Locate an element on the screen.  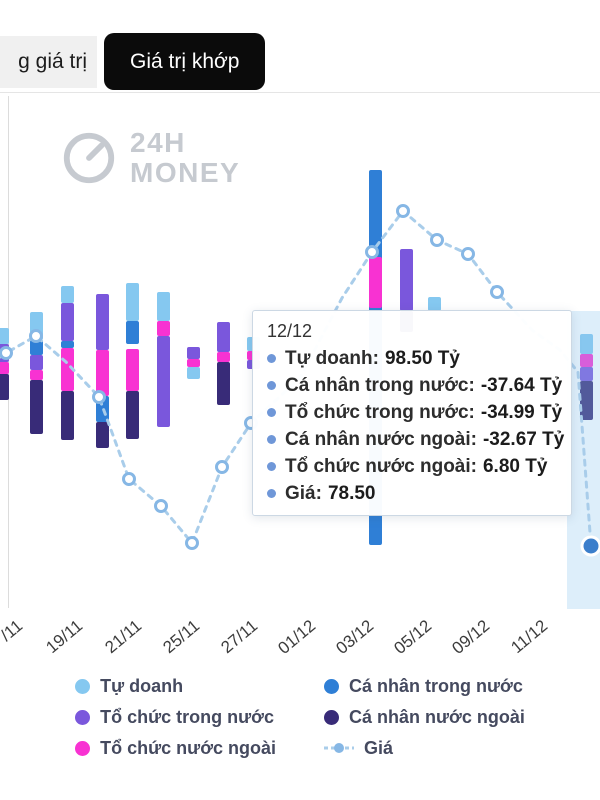
tooltip-value: 98.50 Tỷ is located at coordinates (422, 358).